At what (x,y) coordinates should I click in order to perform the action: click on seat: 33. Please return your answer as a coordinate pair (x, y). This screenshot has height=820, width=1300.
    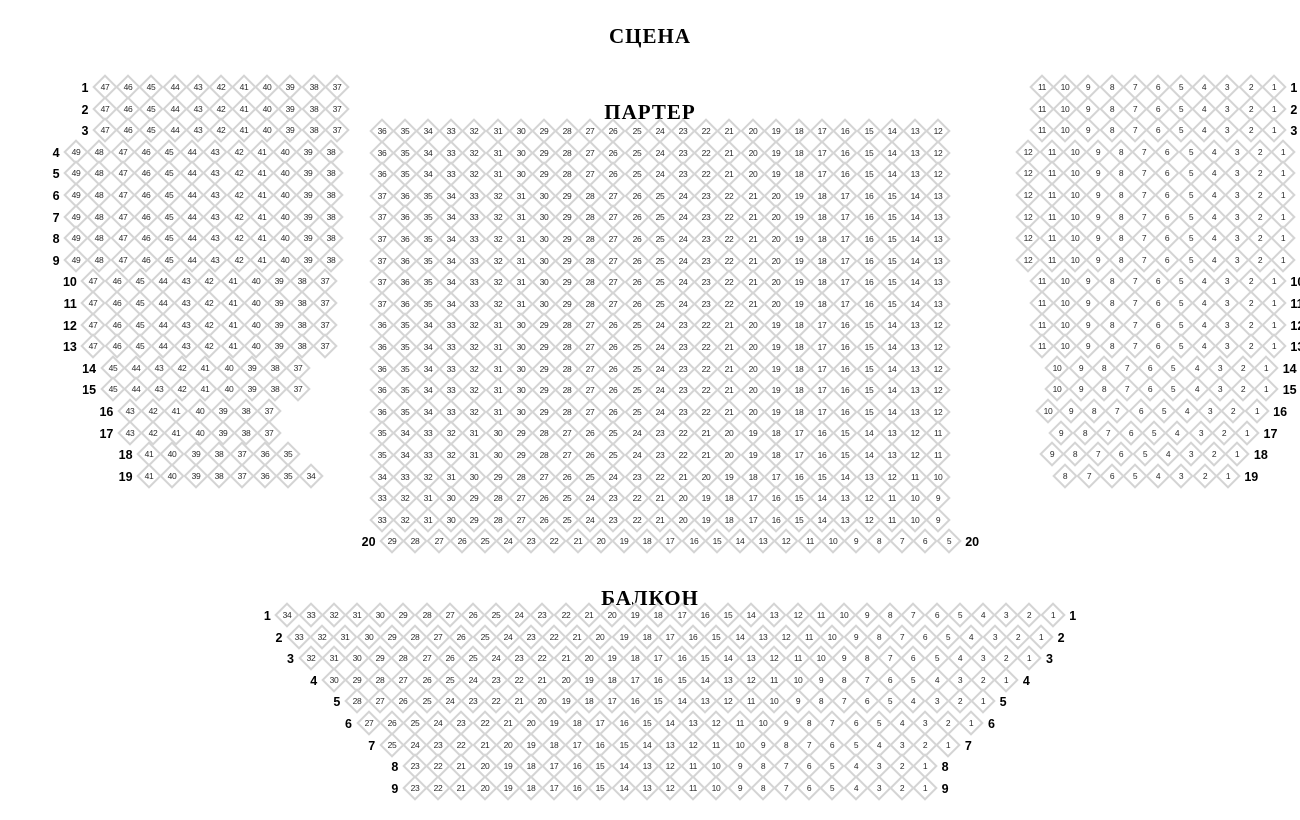
    Looking at the image, I should click on (310, 615).